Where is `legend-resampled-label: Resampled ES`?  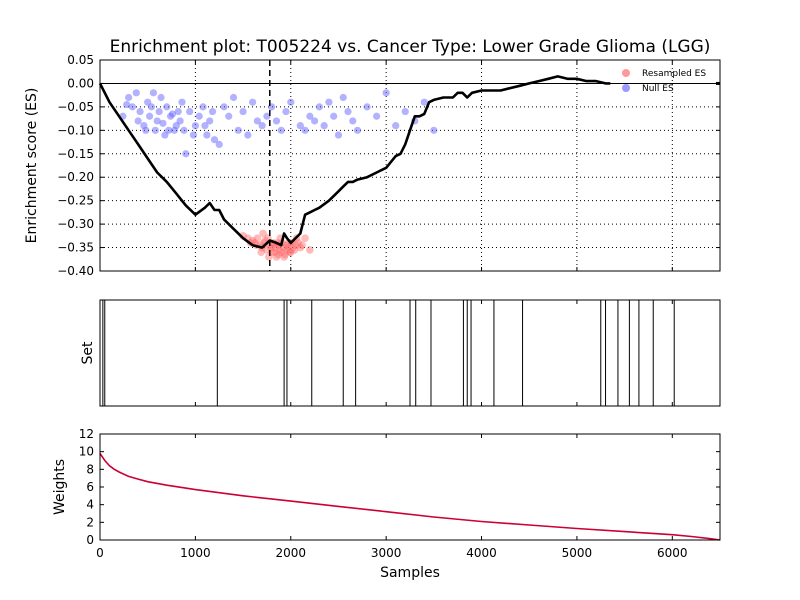 legend-resampled-label: Resampled ES is located at coordinates (674, 74).